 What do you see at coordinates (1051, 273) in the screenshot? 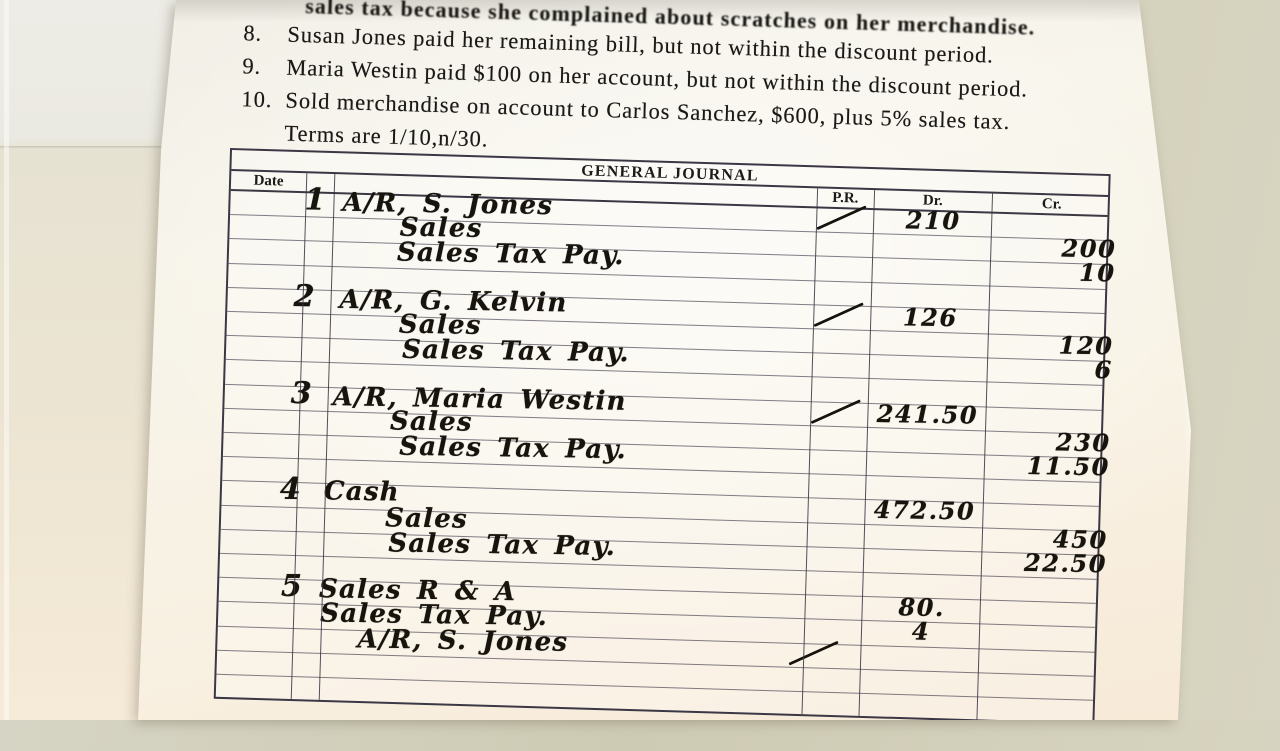
I see `credit-amount: 10` at bounding box center [1051, 273].